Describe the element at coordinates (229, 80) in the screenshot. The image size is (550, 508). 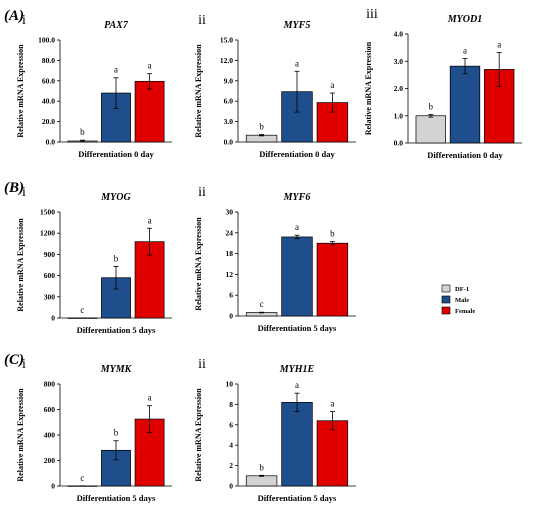
I see `y-tick-label: 9.0` at that location.